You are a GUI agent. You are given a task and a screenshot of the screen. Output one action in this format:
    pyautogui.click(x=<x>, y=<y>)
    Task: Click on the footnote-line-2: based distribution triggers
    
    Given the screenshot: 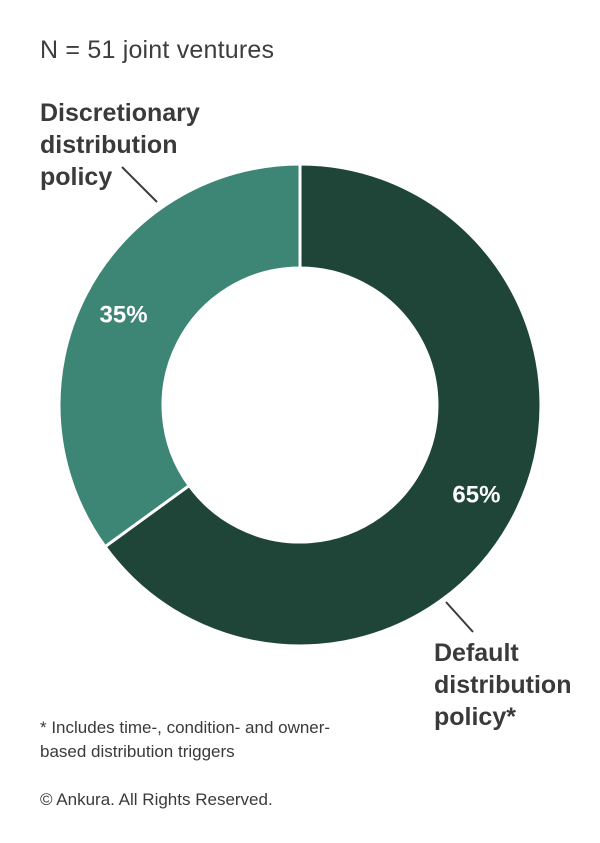 What is the action you would take?
    pyautogui.click(x=137, y=751)
    